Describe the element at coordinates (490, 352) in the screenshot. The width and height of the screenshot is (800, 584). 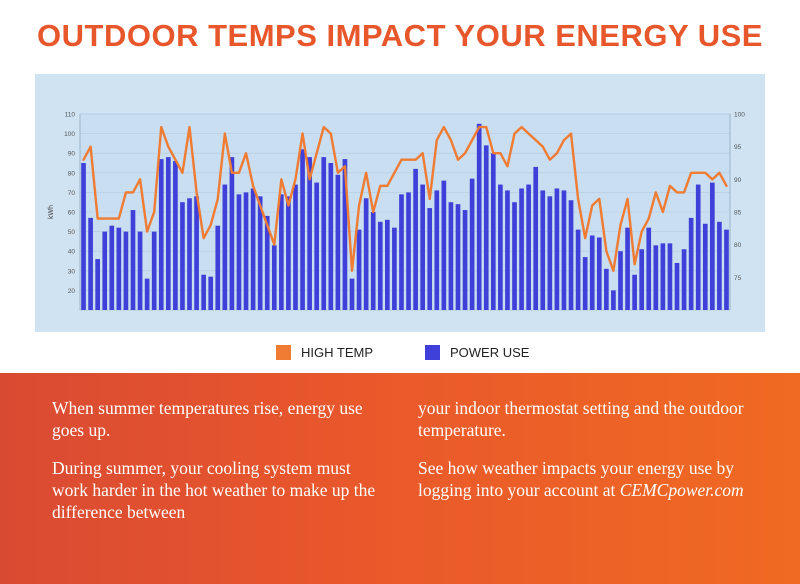
I see `legend-label-power-use: POWER USE` at that location.